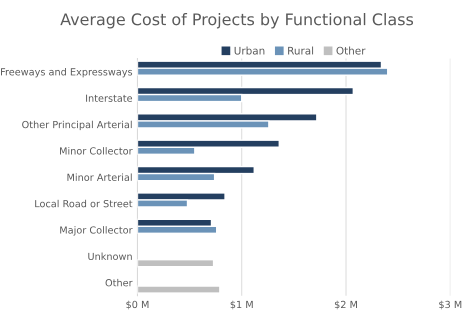 Image resolution: width=474 pixels, height=325 pixels. I want to click on y-tick-label: Freeways and Expressways, so click(66, 73).